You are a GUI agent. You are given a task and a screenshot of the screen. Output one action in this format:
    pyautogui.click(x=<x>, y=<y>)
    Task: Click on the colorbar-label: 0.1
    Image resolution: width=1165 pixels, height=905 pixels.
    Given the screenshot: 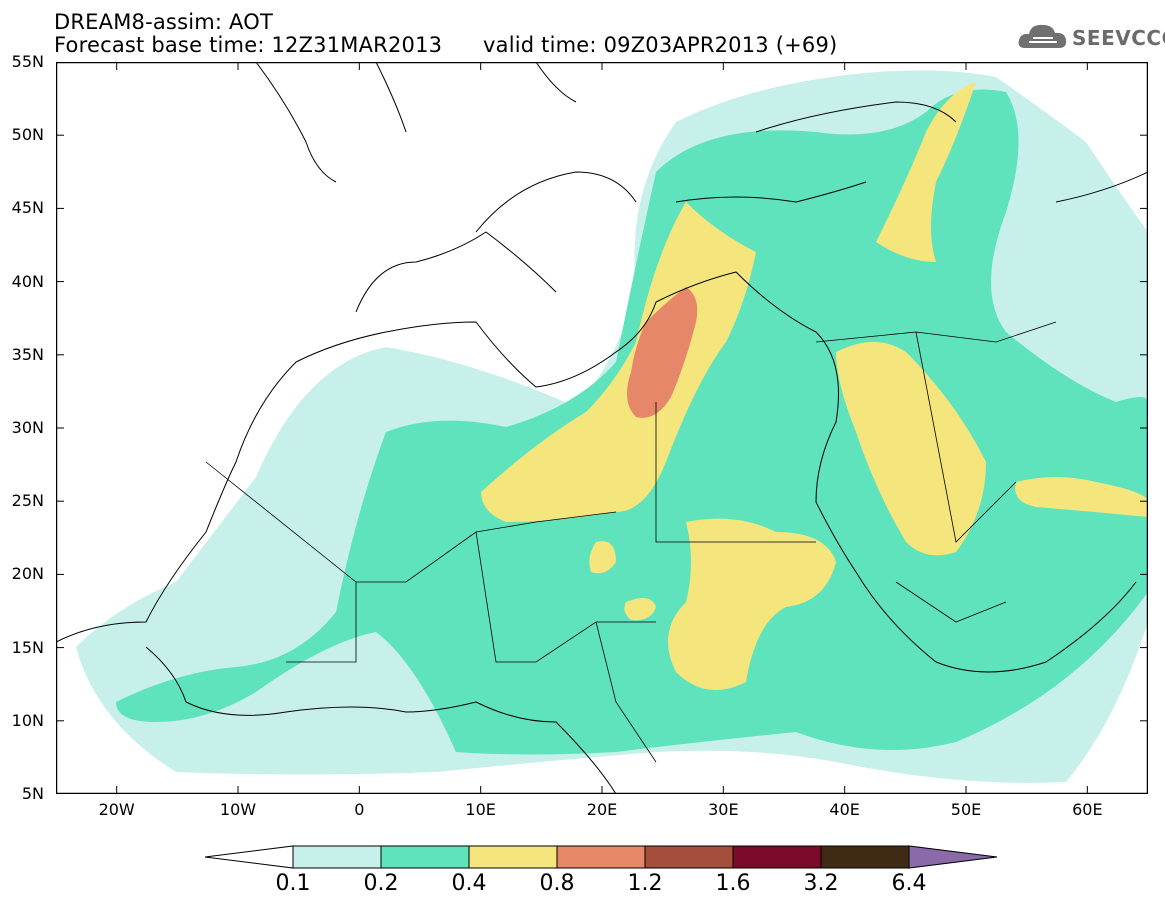 What is the action you would take?
    pyautogui.click(x=293, y=883)
    